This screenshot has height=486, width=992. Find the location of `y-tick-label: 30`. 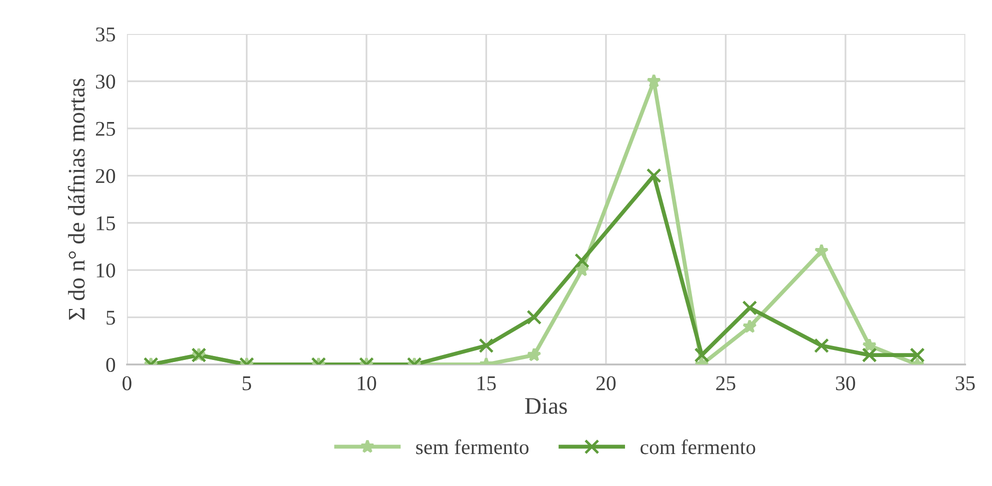

y-tick-label: 30 is located at coordinates (106, 81).